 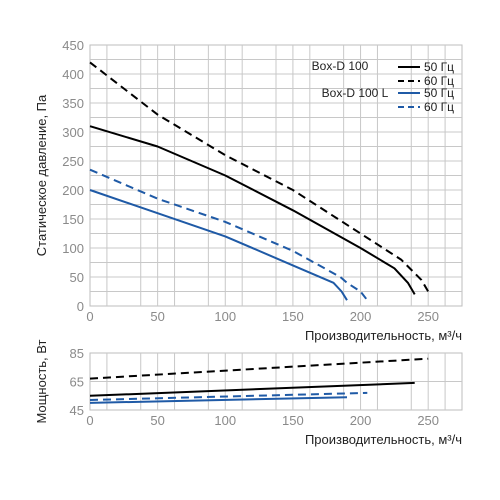 What do you see at coordinates (73, 190) in the screenshot?
I see `y-tick-label: 200` at bounding box center [73, 190].